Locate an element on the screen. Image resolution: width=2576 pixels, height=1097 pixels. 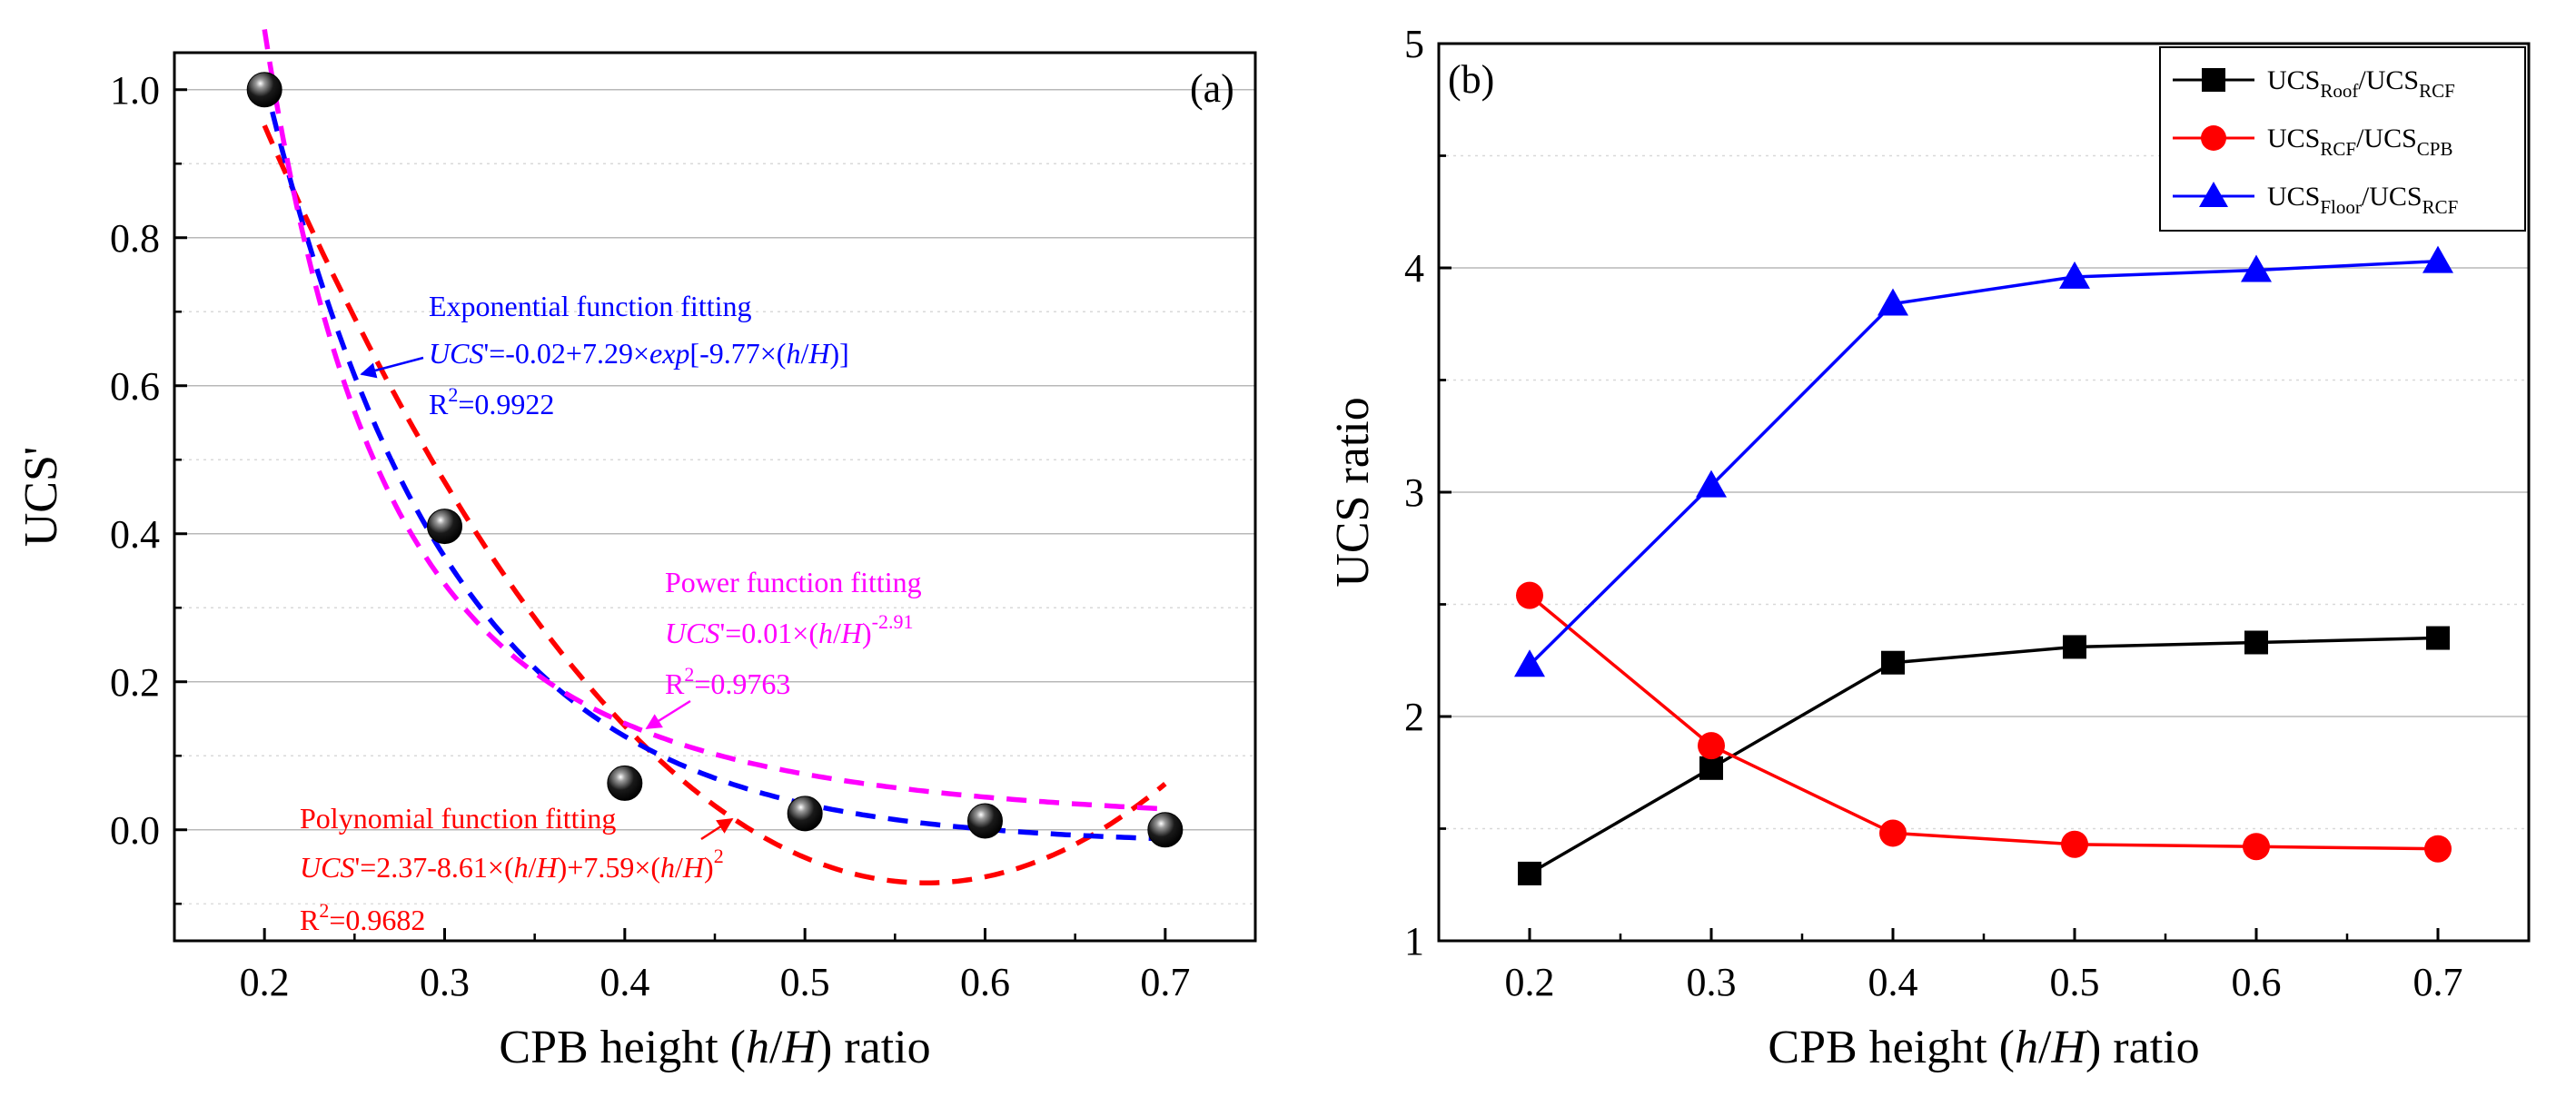
panel-a-ytick-label: 1.0 is located at coordinates (135, 90).